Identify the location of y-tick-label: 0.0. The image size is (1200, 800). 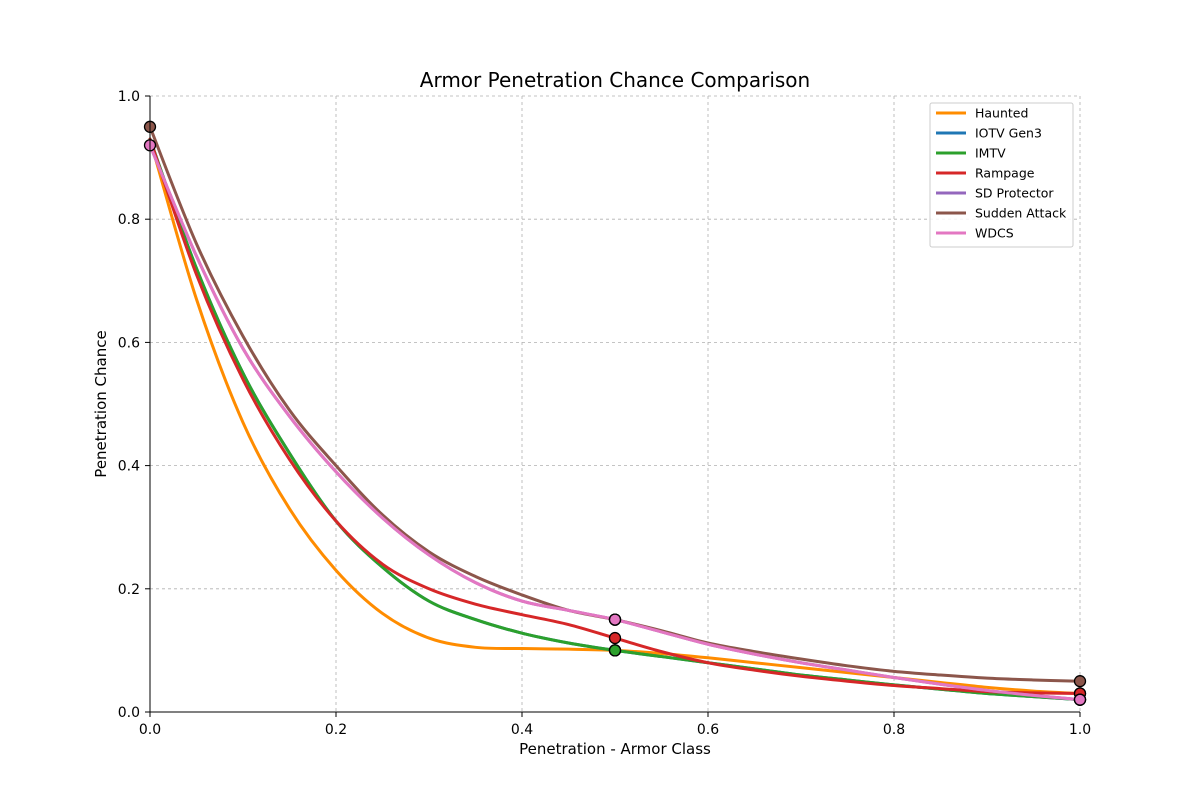
(129, 713).